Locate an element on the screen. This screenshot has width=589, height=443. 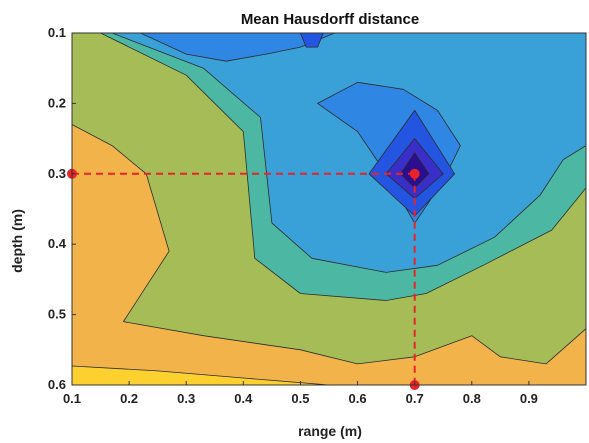
y-tick-label: 0.4 is located at coordinates (57, 243).